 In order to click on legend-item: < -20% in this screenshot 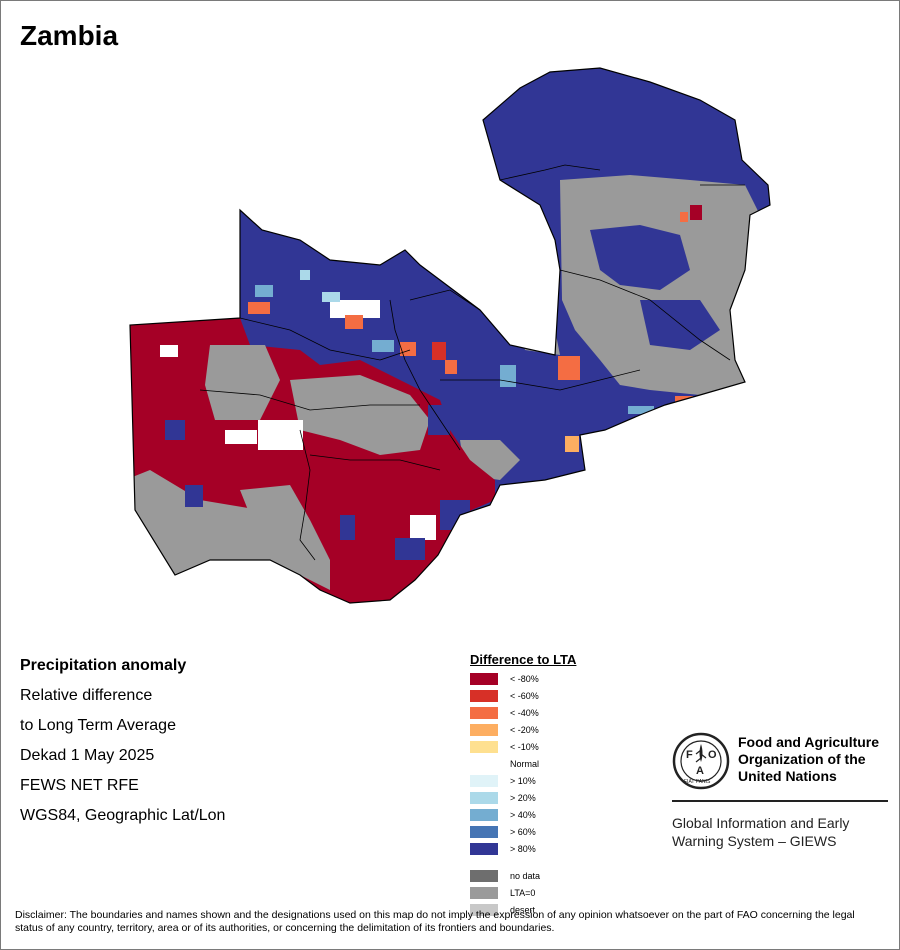, I will do `click(523, 730)`.